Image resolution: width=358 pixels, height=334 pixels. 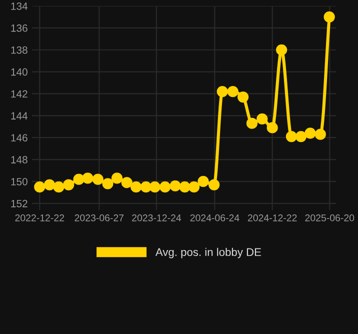 I want to click on y-tick-label: 150, so click(x=19, y=182).